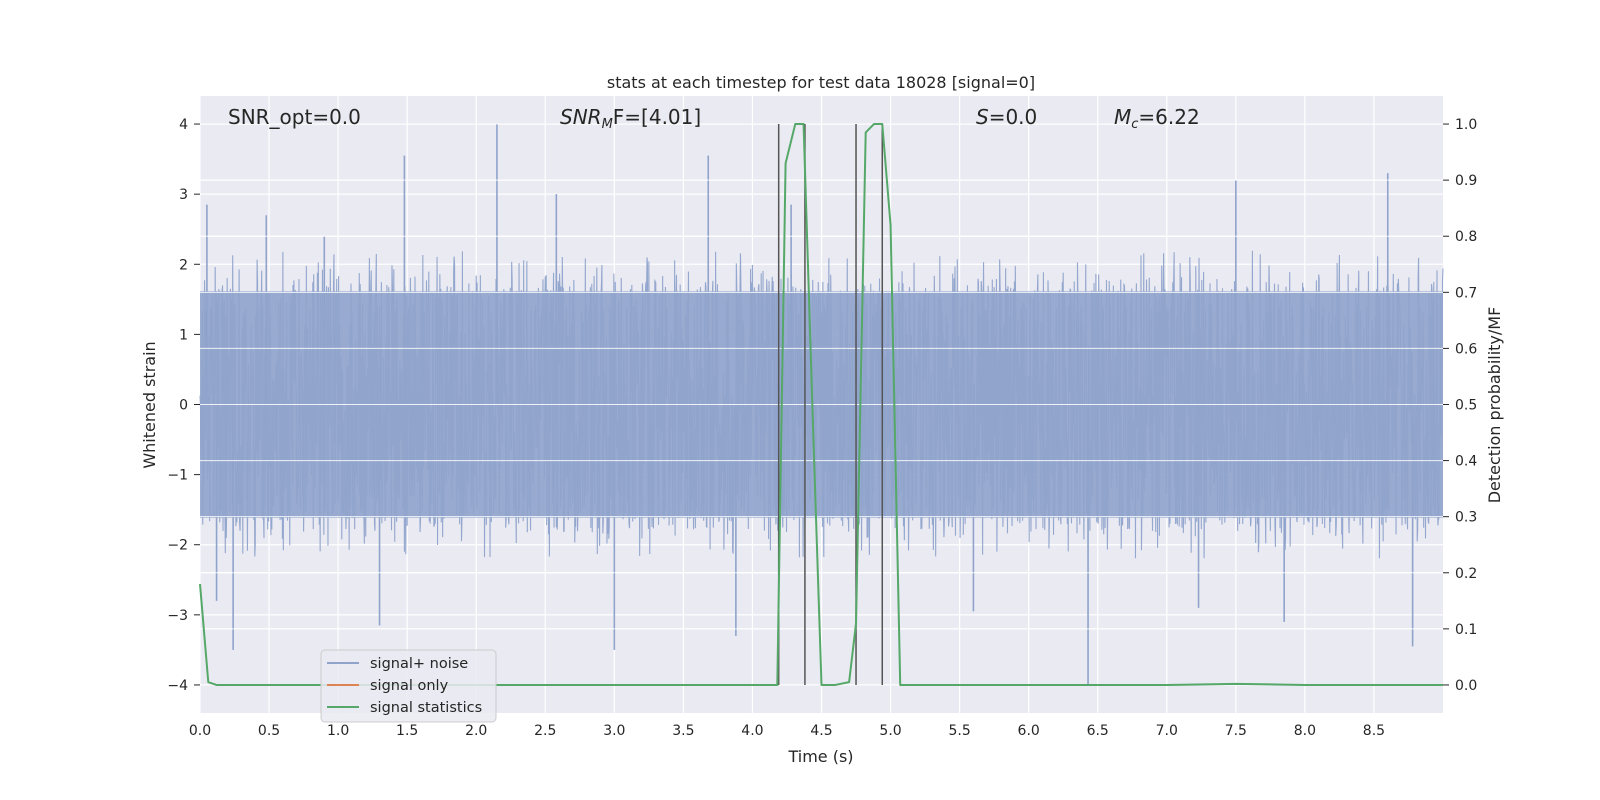 Image resolution: width=1600 pixels, height=800 pixels. I want to click on y2-tick-label: 0.2, so click(1466, 574).